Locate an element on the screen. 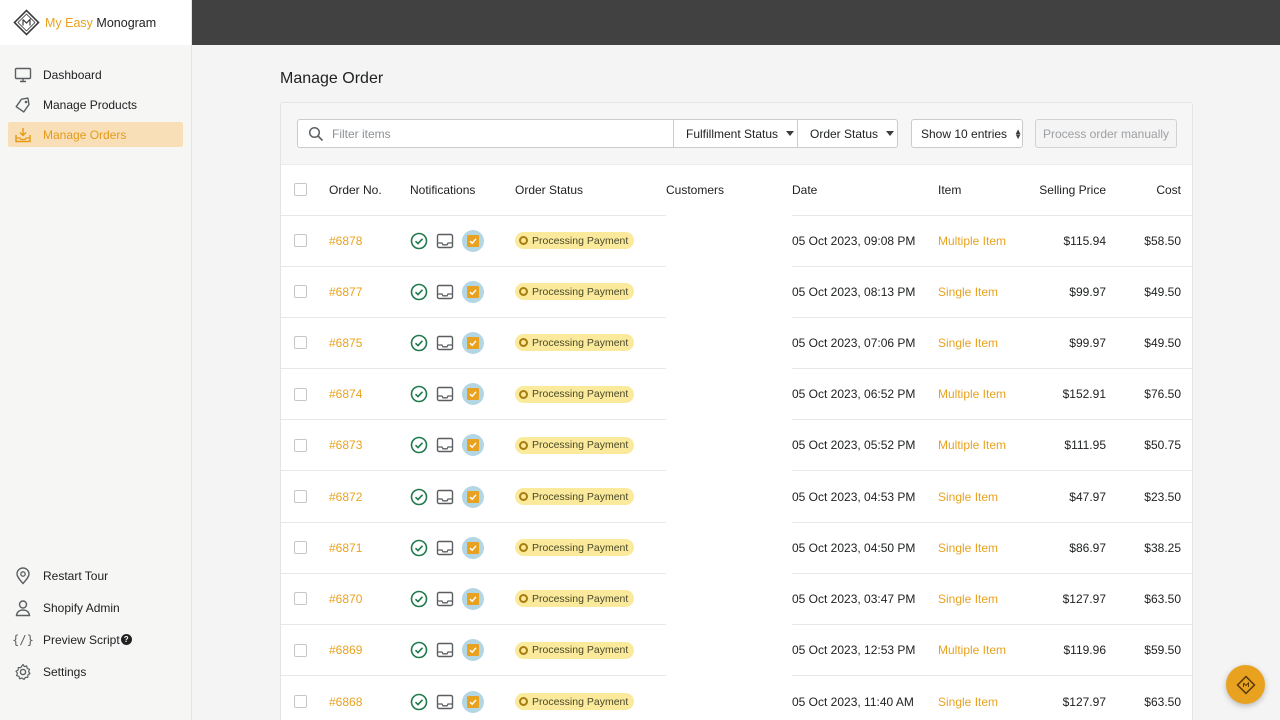 The height and width of the screenshot is (720, 1280). order-no-cell: #6877 is located at coordinates (369, 291).